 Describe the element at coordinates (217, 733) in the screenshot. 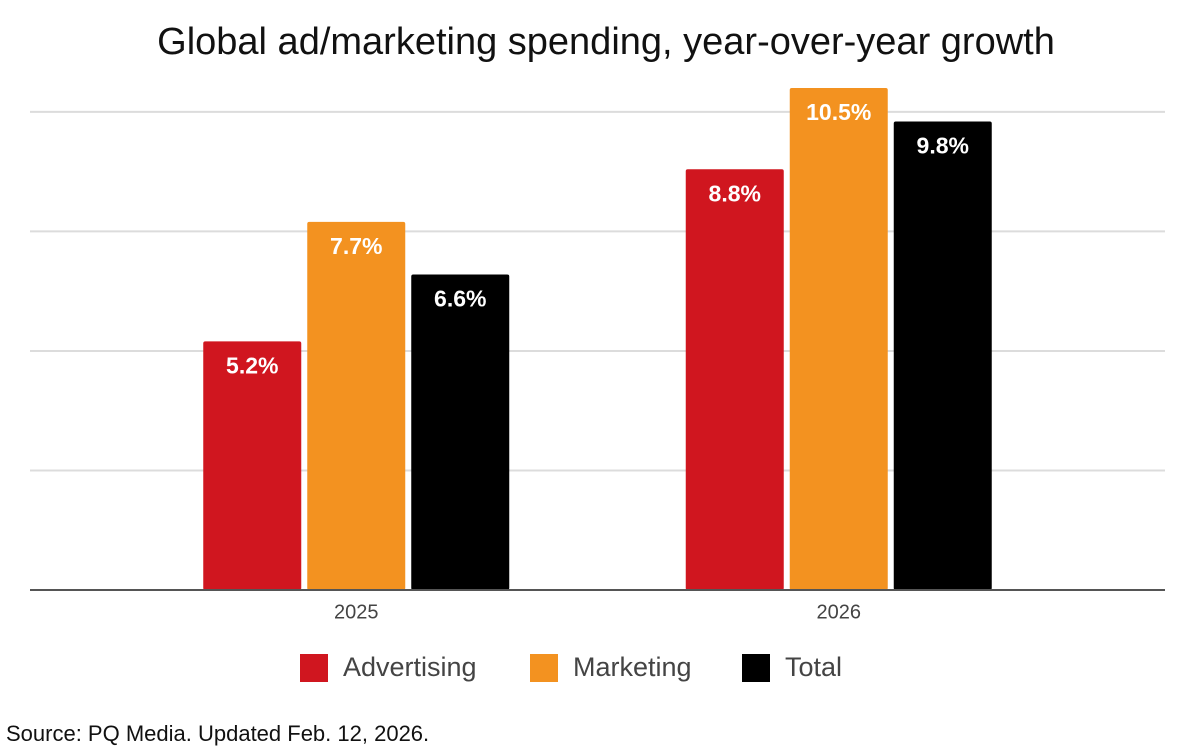

I see `source-note: Source: PQ Media. Updated Feb. 12, 2026.` at that location.